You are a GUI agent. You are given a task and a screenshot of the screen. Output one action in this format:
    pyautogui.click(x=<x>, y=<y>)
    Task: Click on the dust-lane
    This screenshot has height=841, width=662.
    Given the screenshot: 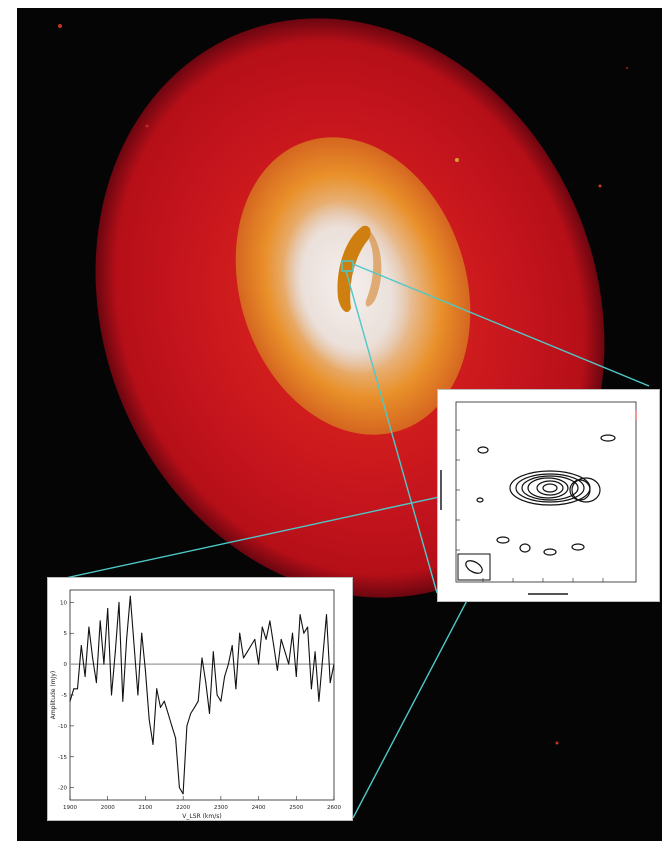 What is the action you would take?
    pyautogui.click(x=354, y=269)
    